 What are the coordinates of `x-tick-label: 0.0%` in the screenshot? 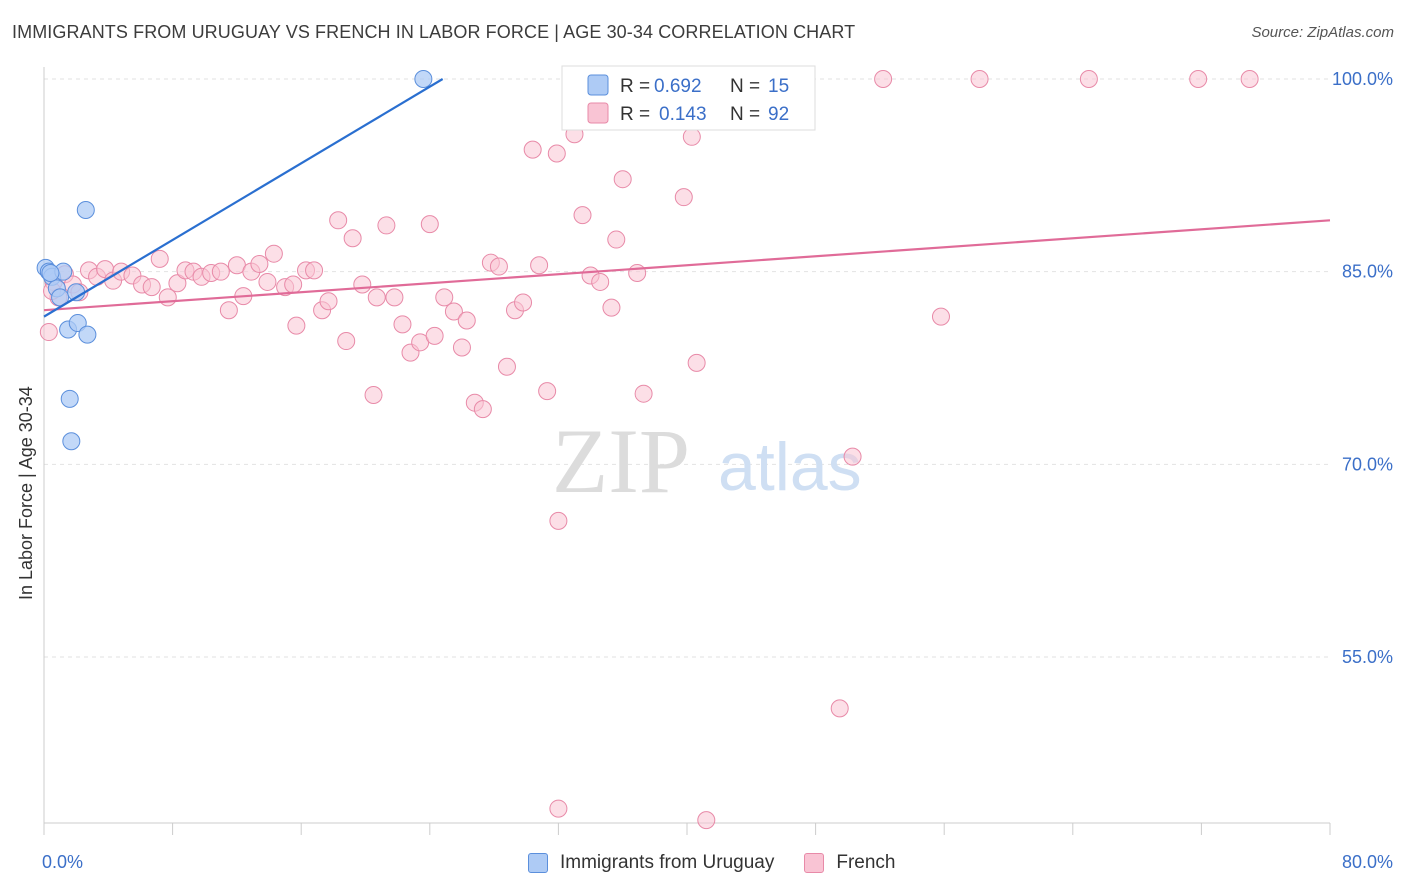 It's located at (62, 862).